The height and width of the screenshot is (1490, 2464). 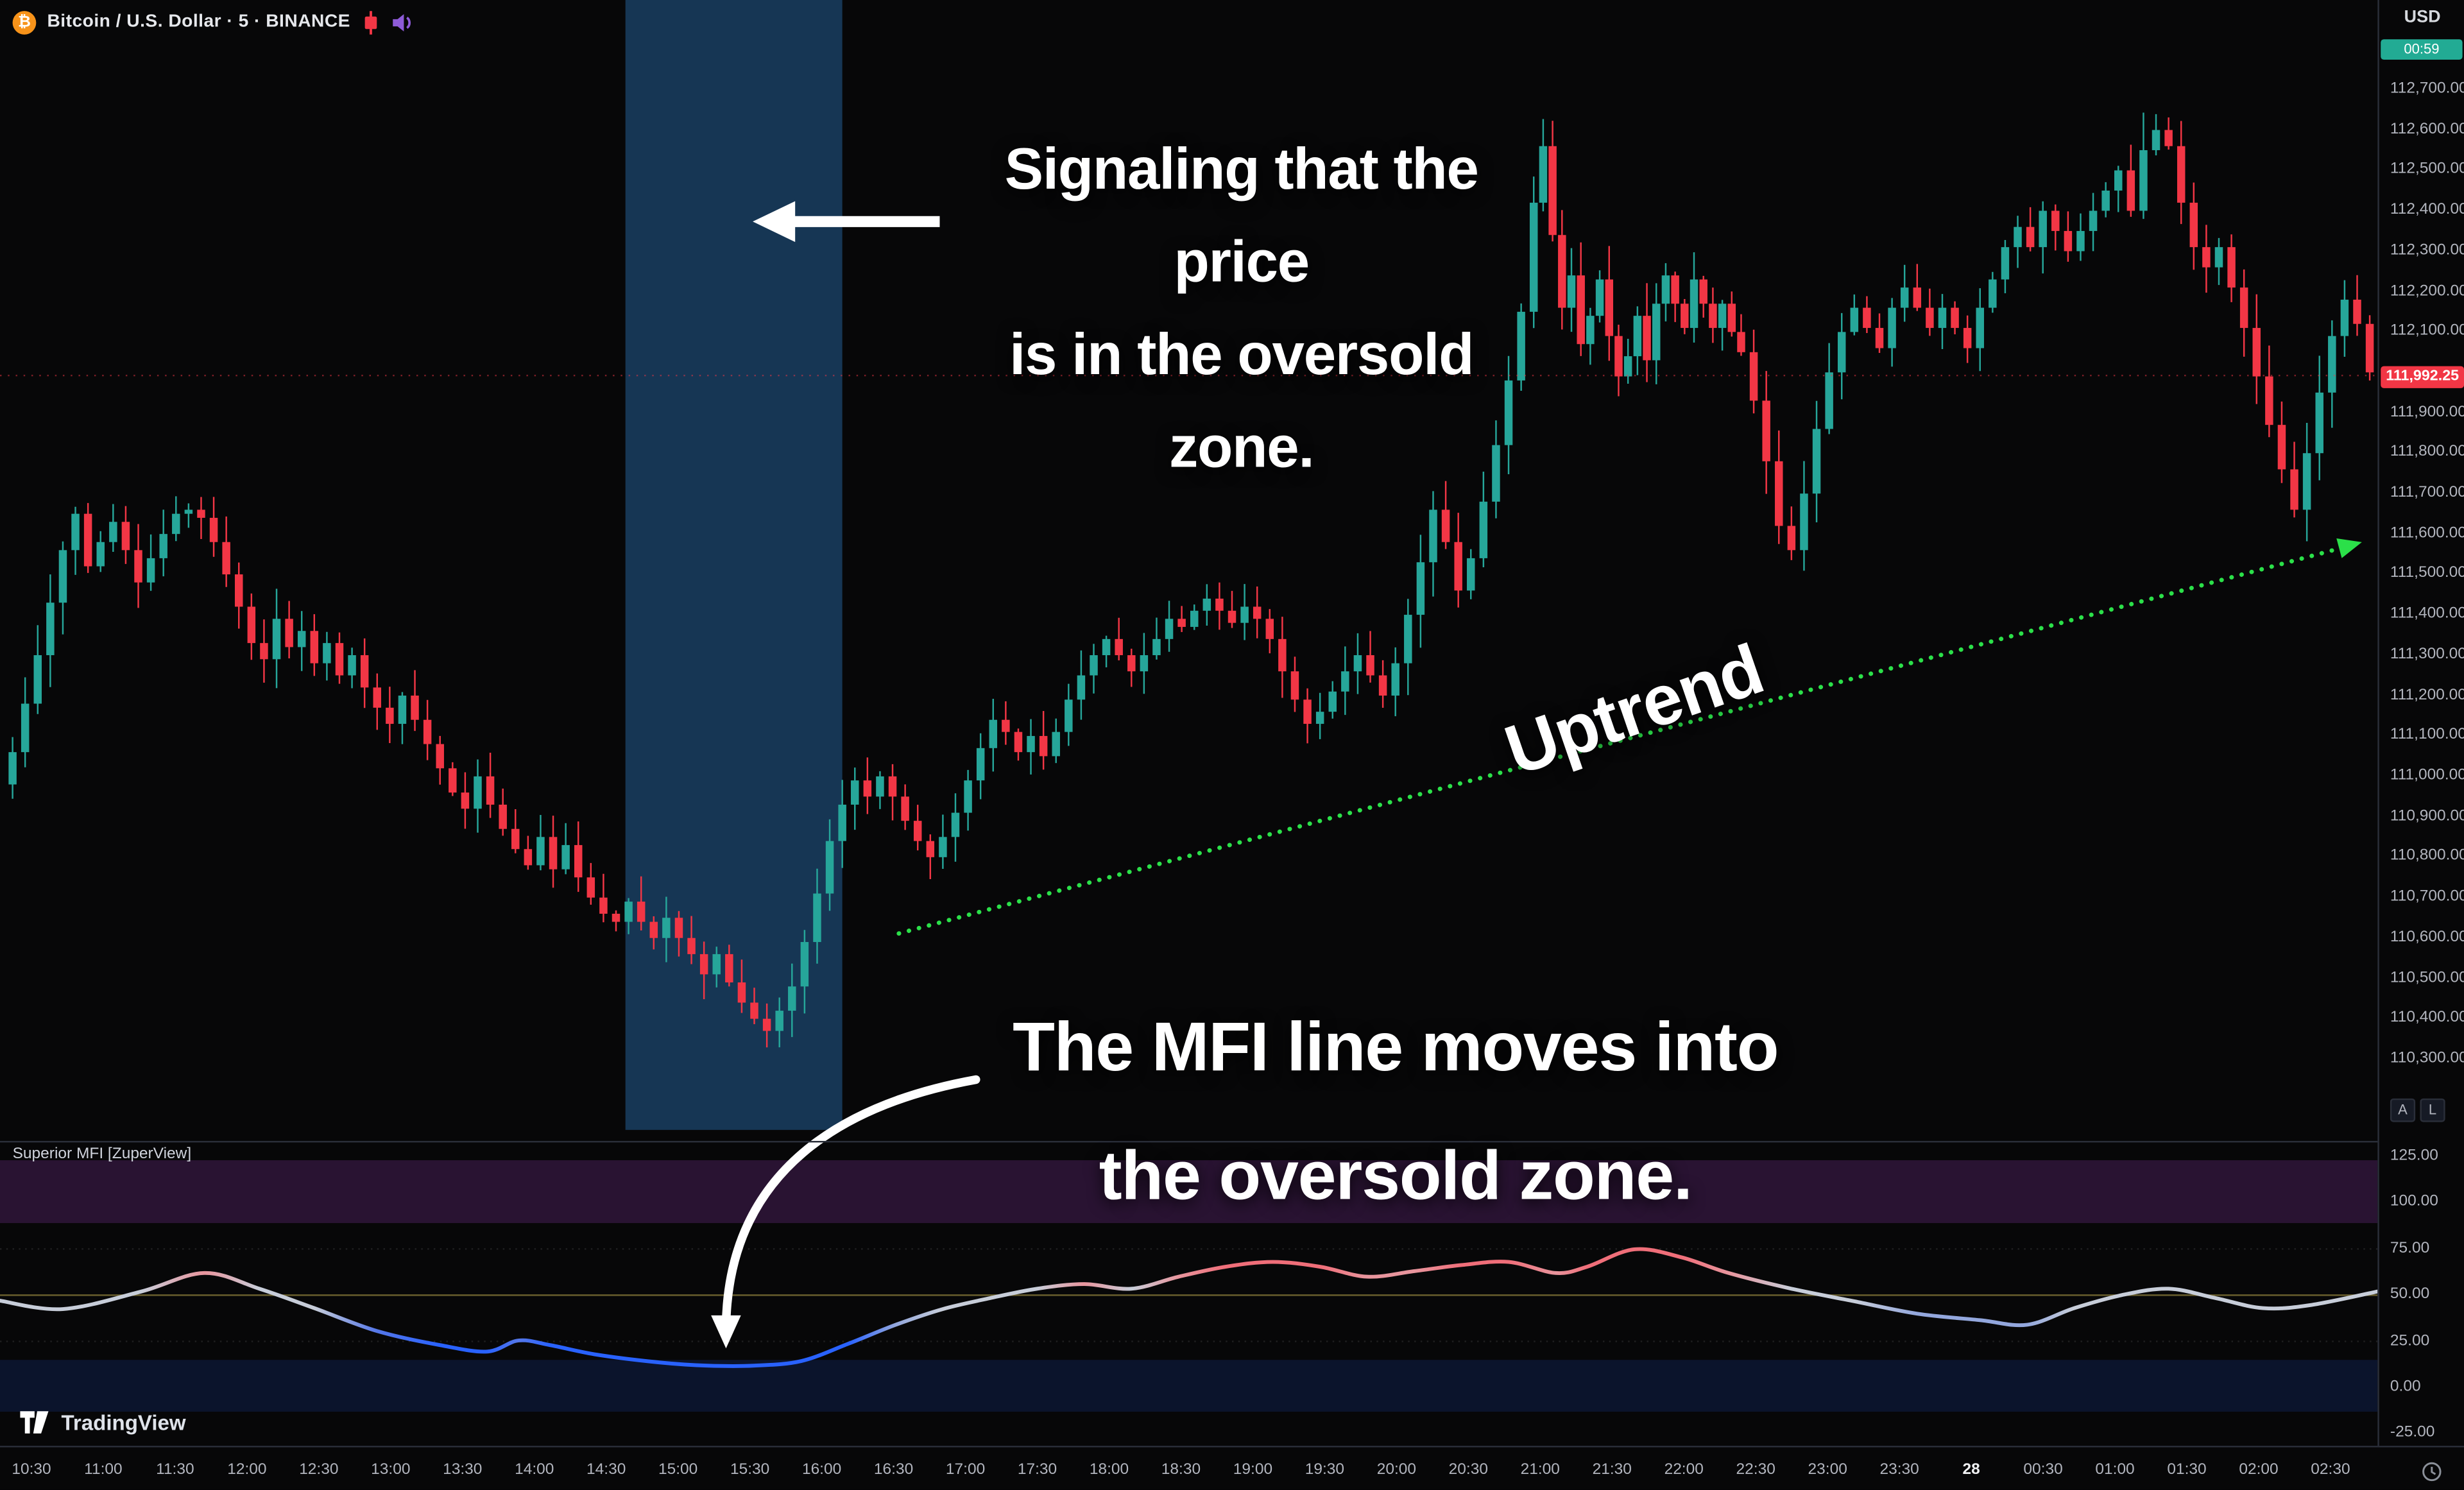 I want to click on last-price-badge: 111,992.25, so click(x=2422, y=377).